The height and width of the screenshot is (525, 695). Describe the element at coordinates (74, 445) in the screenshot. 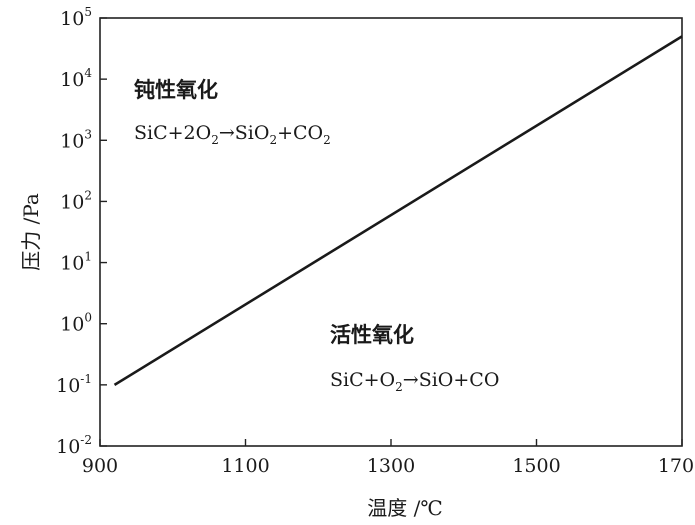

I see `y-tick-label: 10⁻²` at that location.